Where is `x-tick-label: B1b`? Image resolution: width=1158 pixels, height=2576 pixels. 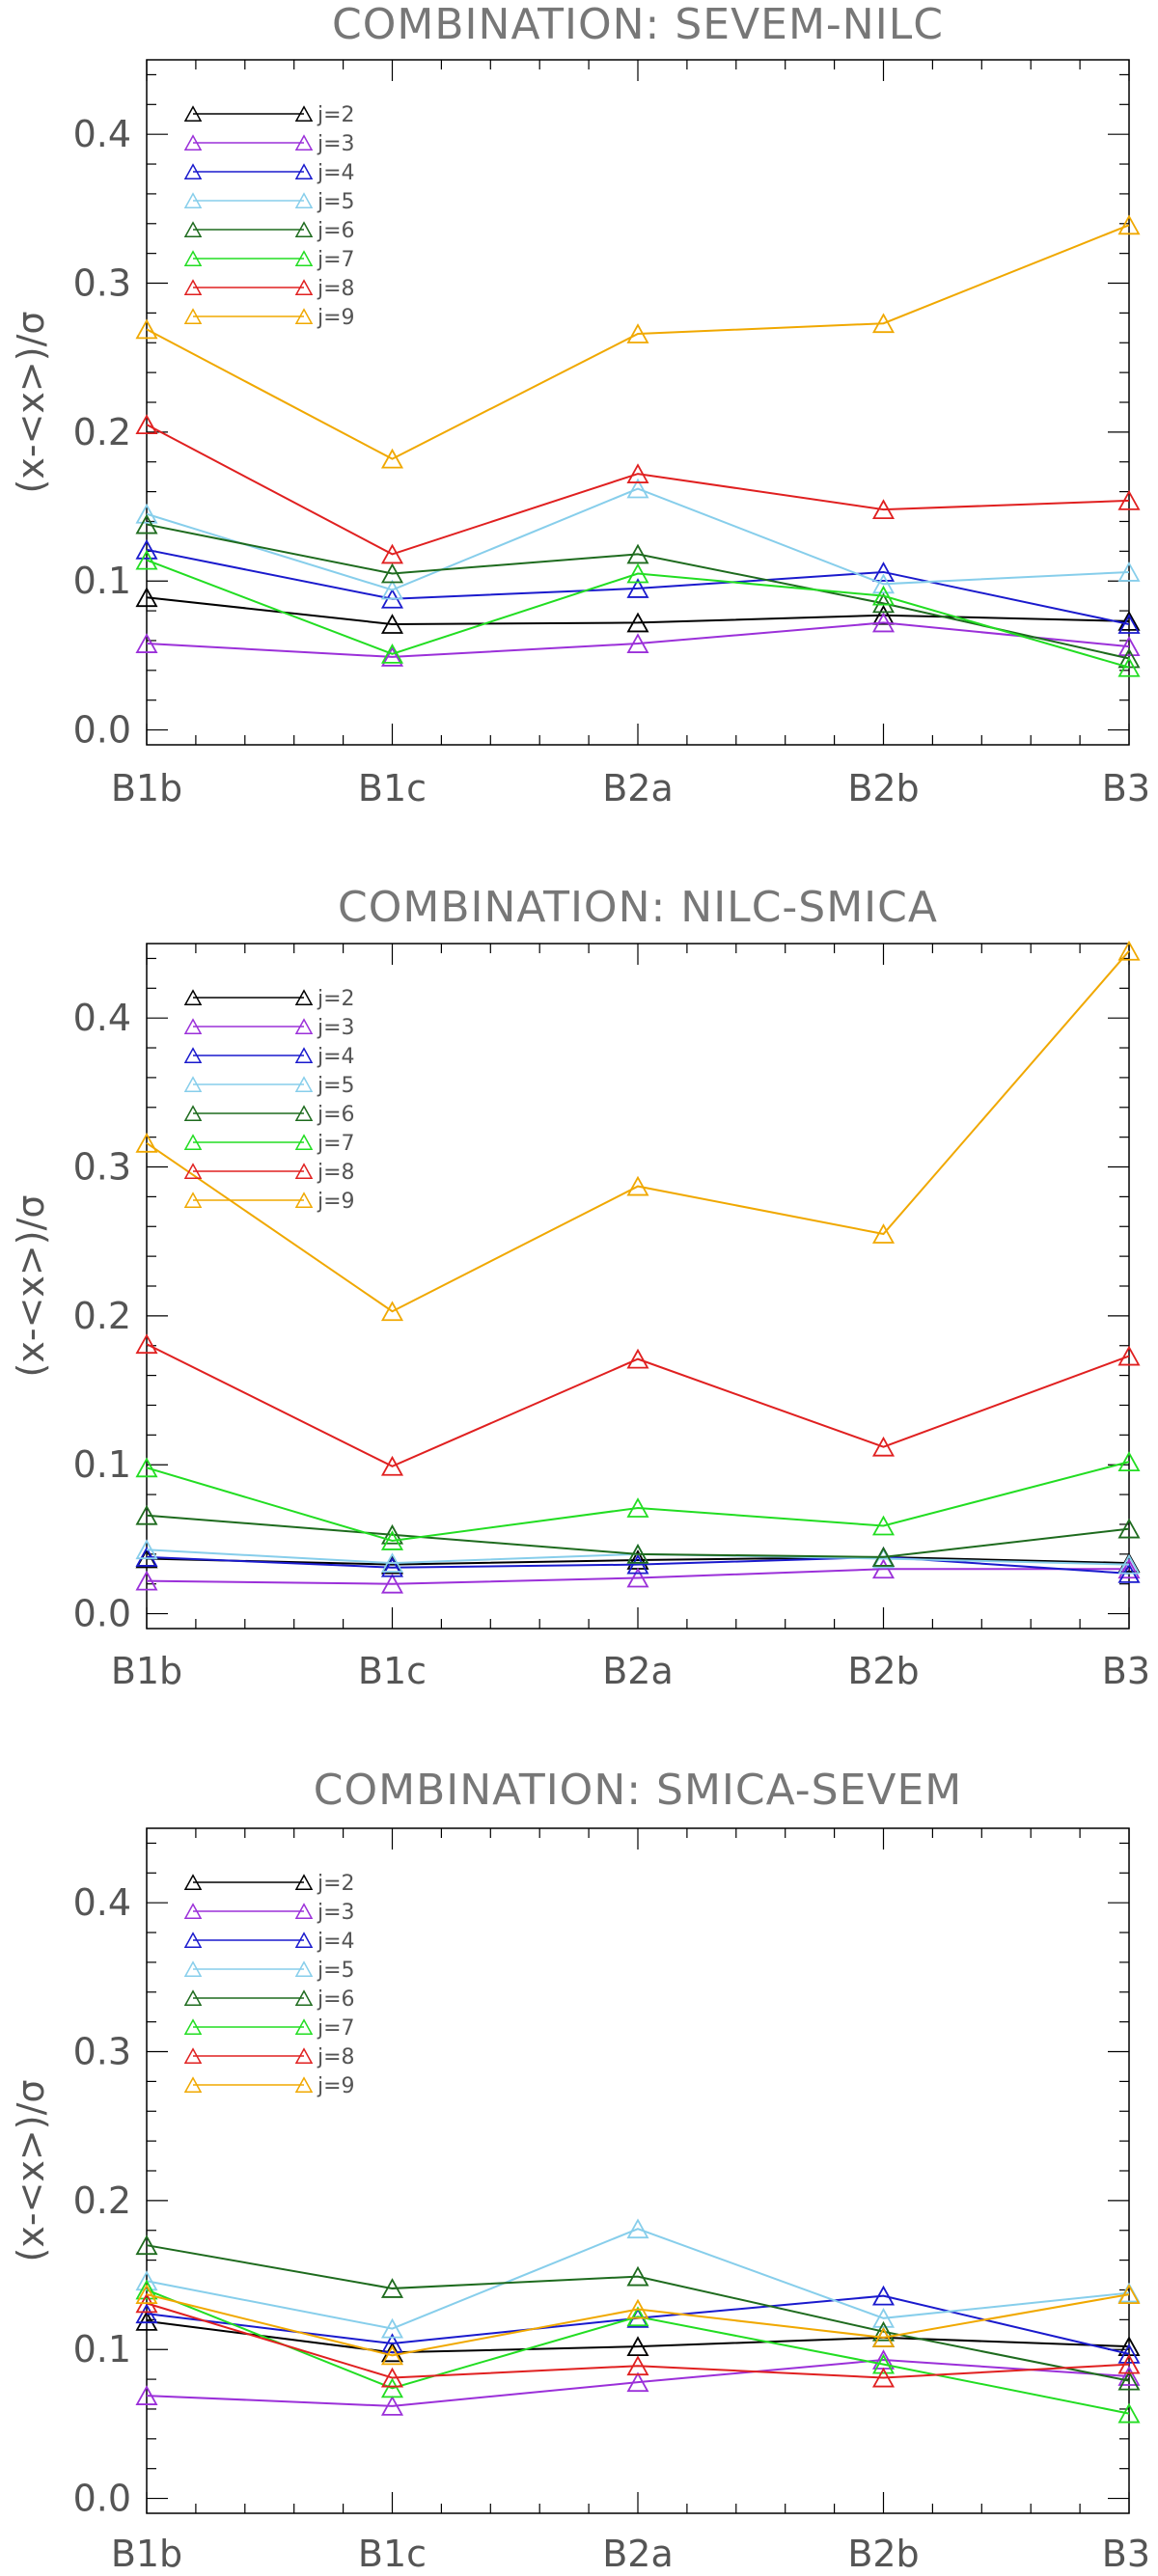 x-tick-label: B1b is located at coordinates (146, 788).